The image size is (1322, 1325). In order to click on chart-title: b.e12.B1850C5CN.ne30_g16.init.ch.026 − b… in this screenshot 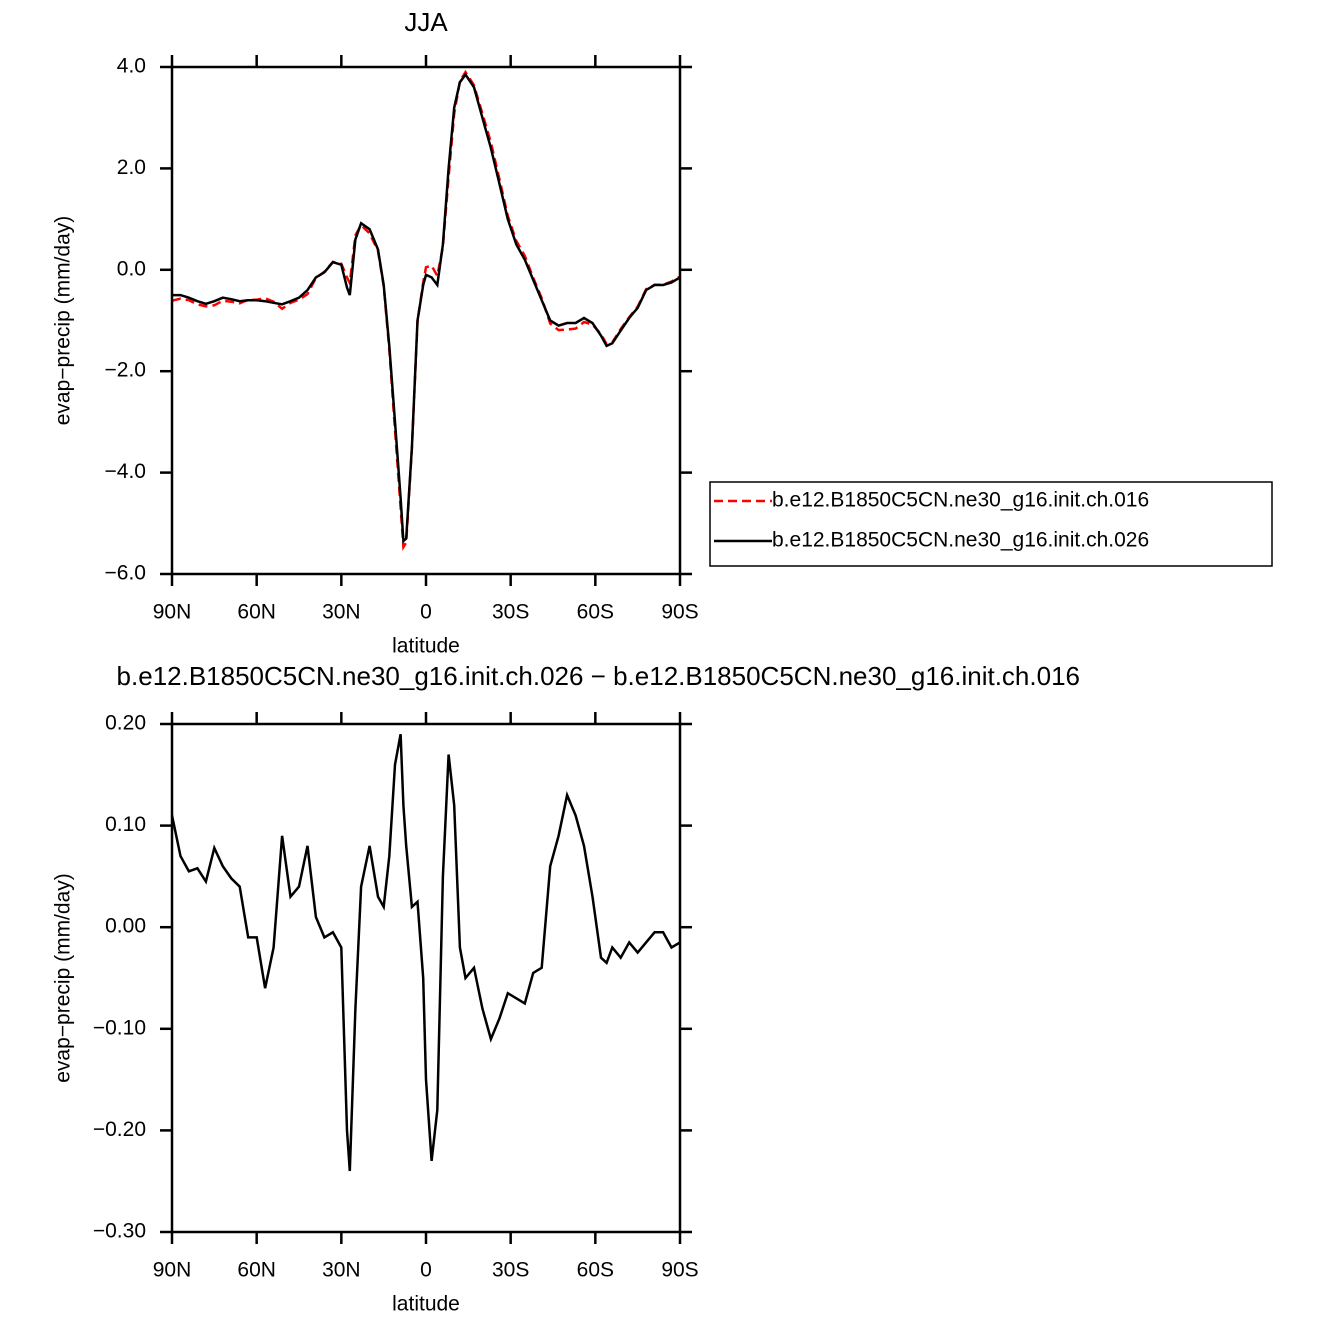, I will do `click(598, 676)`.